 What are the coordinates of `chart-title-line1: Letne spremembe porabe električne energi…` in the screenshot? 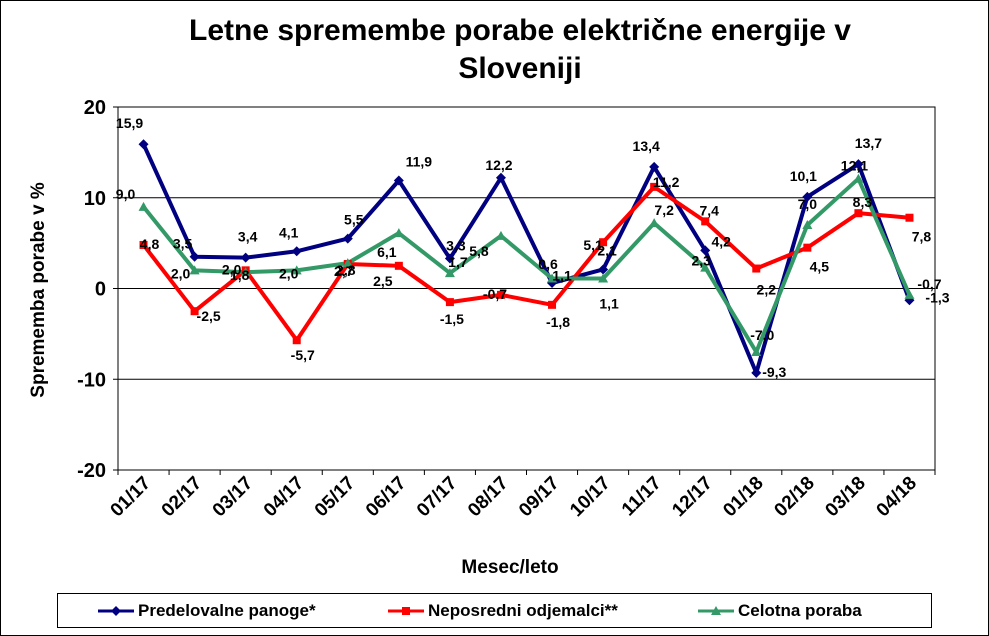 It's located at (520, 30).